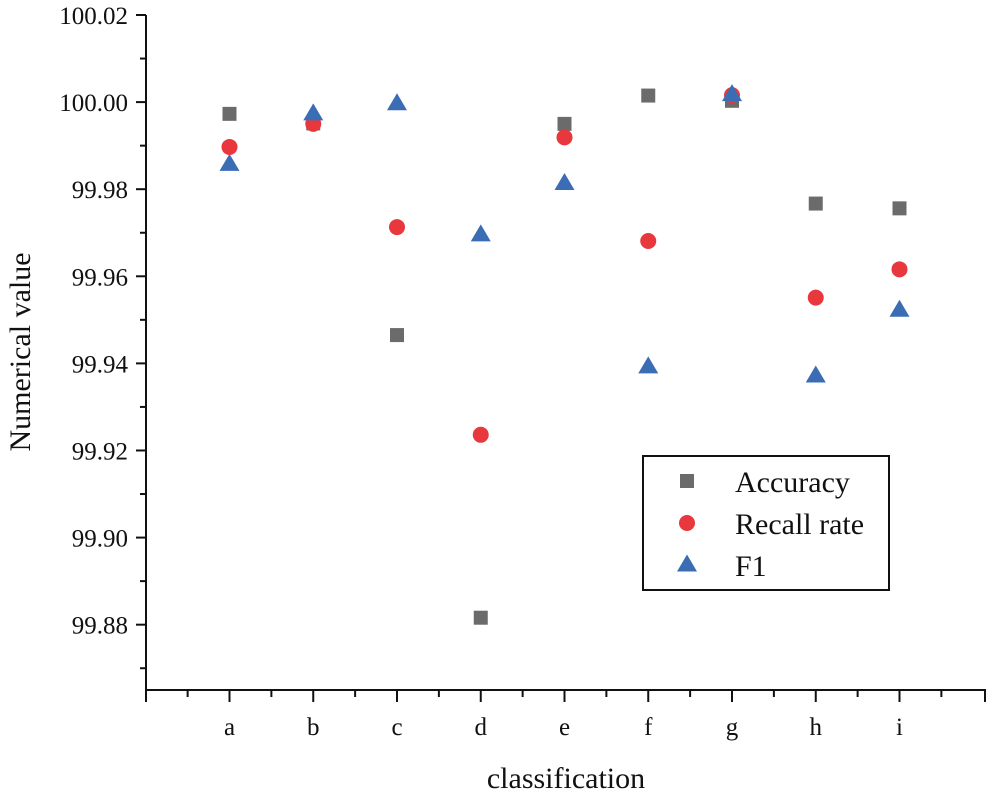 The width and height of the screenshot is (986, 797). What do you see at coordinates (100, 626) in the screenshot?
I see `y-tick-label: 99.88` at bounding box center [100, 626].